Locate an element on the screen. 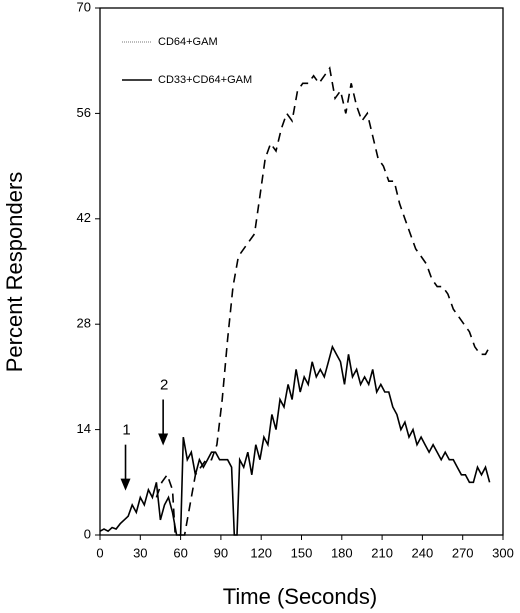 This screenshot has width=520, height=613. x-tick-label: 120 is located at coordinates (261, 552).